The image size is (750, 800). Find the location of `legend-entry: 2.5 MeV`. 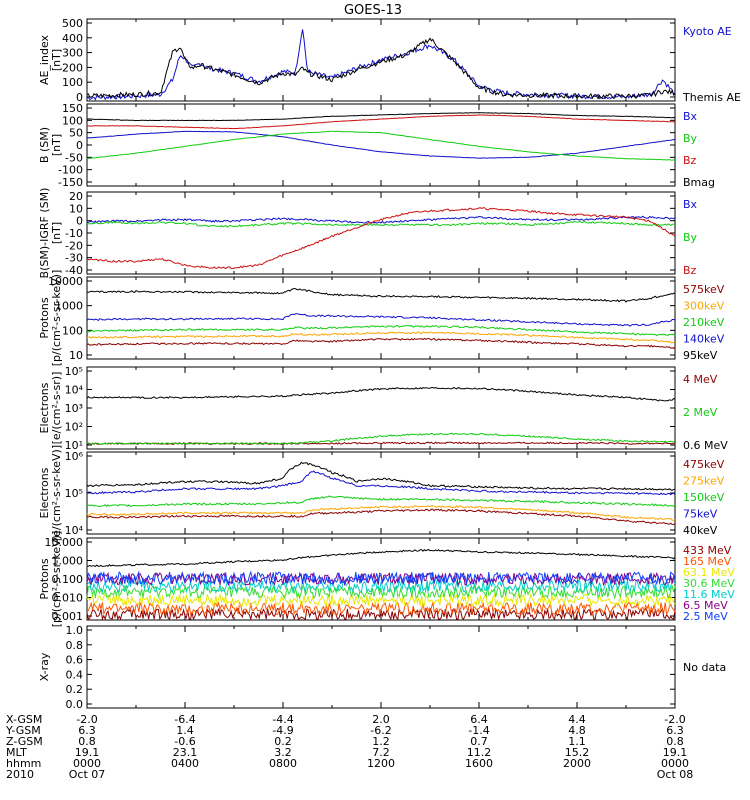

legend-entry: 2.5 MeV is located at coordinates (705, 616).